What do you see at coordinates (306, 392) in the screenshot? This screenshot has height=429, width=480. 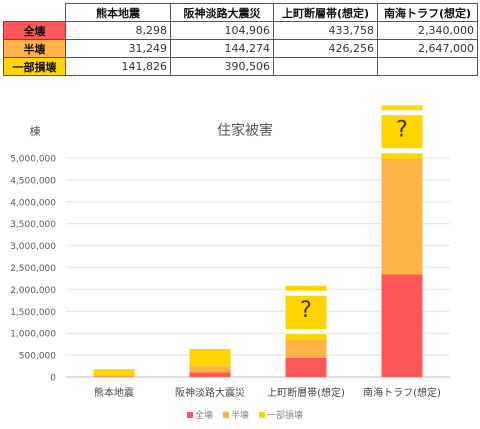 I see `x-tick-label: 上町断層帯(想定)` at bounding box center [306, 392].